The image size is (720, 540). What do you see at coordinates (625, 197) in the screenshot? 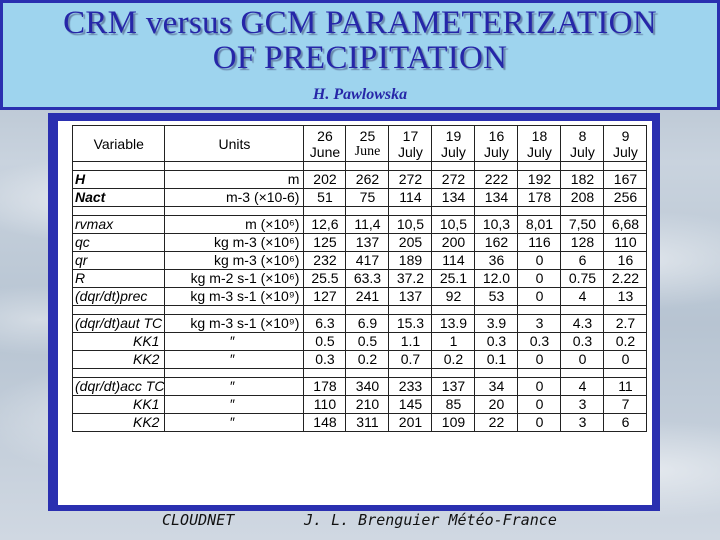
I see `value-cell: 256` at bounding box center [625, 197].